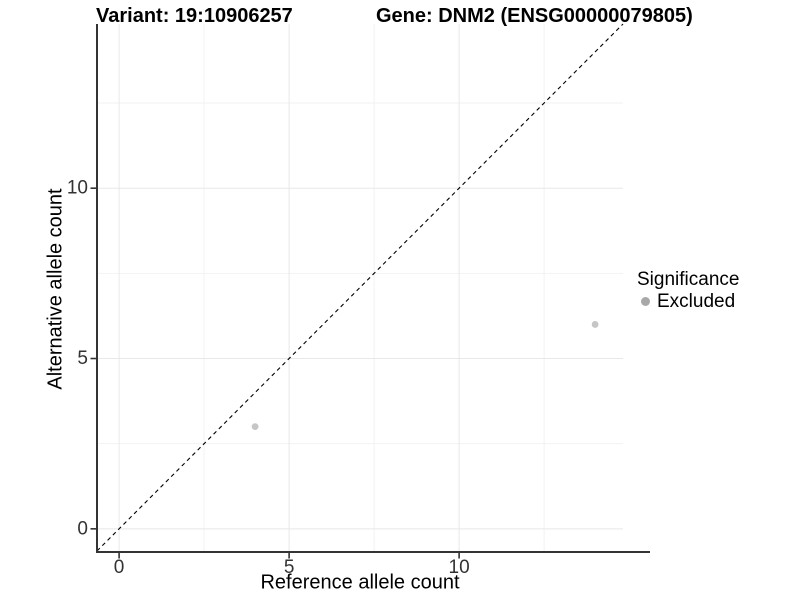 The height and width of the screenshot is (600, 800). Describe the element at coordinates (360, 582) in the screenshot. I see `x-axis-title: Reference allele count` at that location.